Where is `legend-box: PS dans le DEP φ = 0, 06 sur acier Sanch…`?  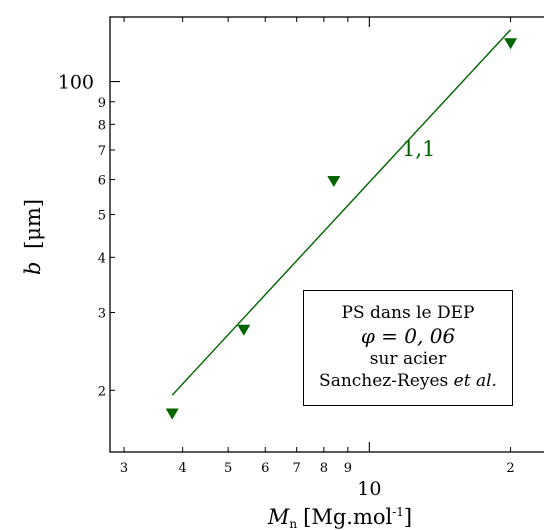 legend-box: PS dans le DEP φ = 0, 06 sur acier Sanch… is located at coordinates (408, 348).